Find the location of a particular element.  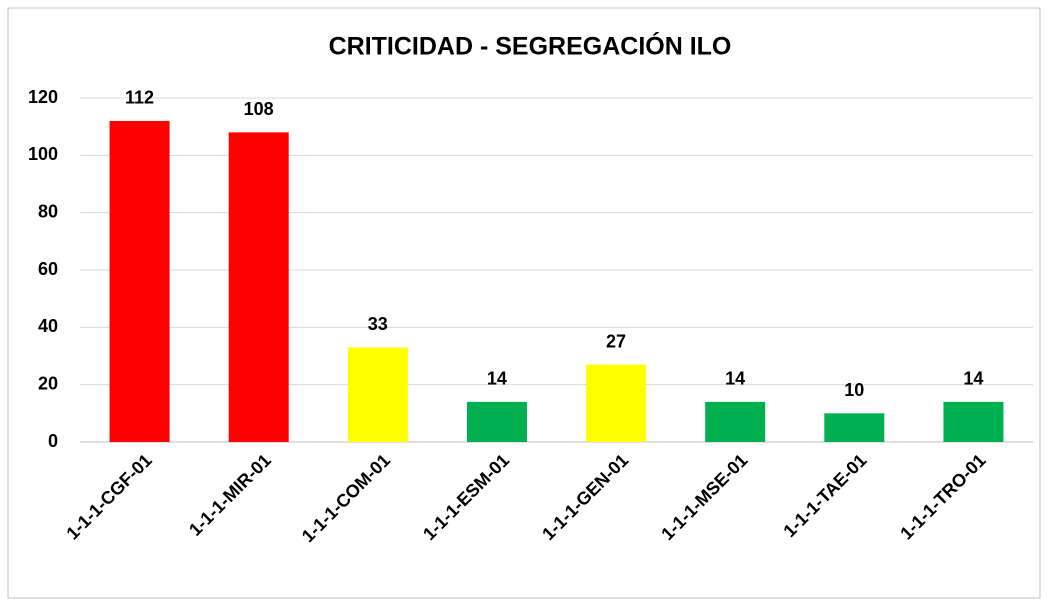

data-label: 108 is located at coordinates (259, 109).